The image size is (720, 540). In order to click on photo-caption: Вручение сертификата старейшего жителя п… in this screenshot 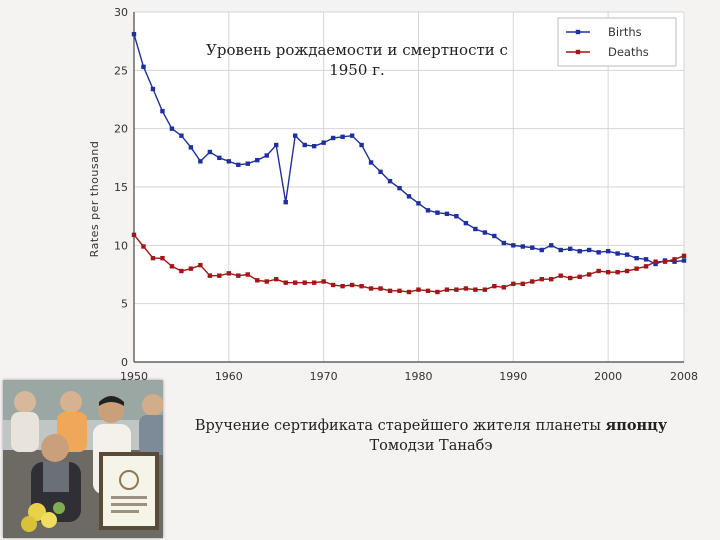, I will do `click(431, 436)`.